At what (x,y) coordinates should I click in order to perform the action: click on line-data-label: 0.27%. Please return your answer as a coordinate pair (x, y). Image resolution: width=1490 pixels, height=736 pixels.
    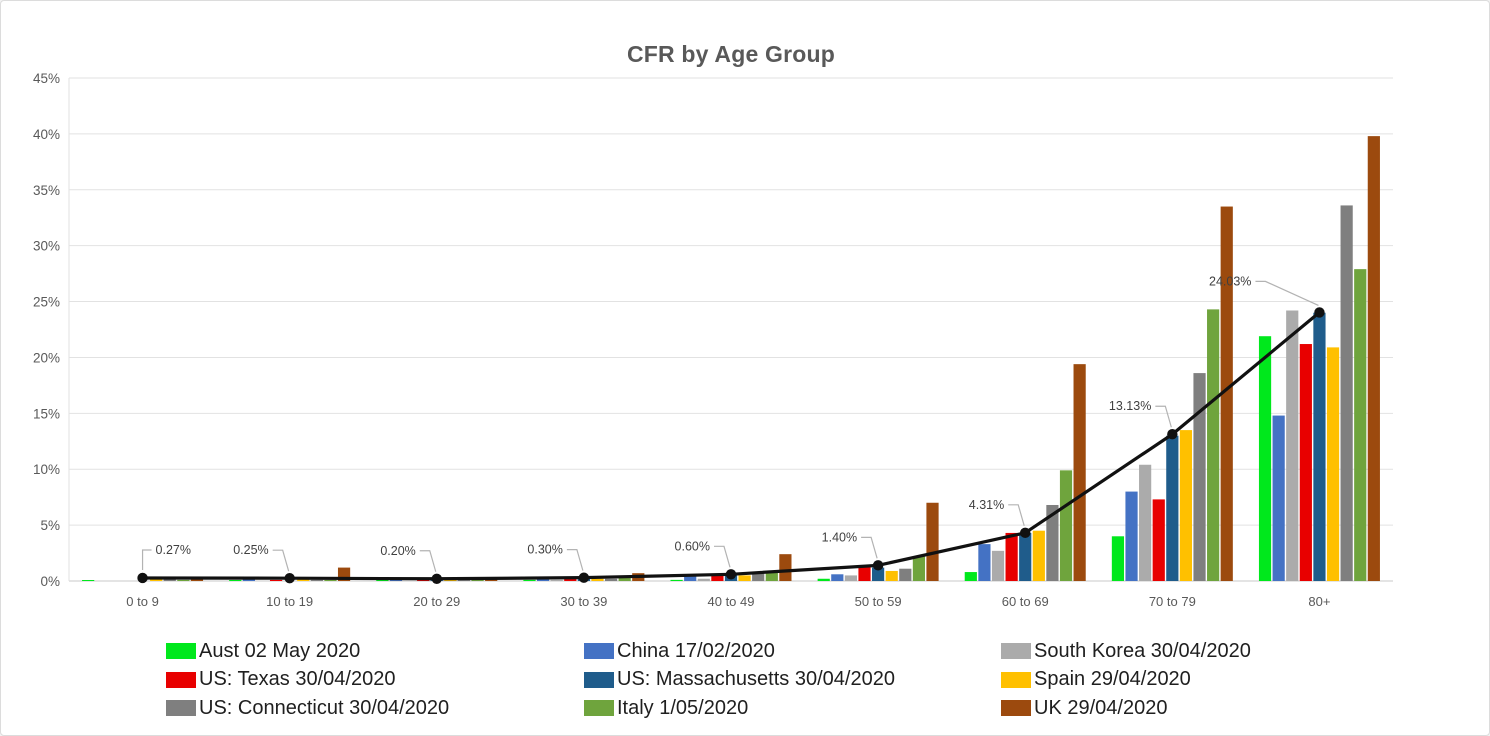
    Looking at the image, I should click on (173, 550).